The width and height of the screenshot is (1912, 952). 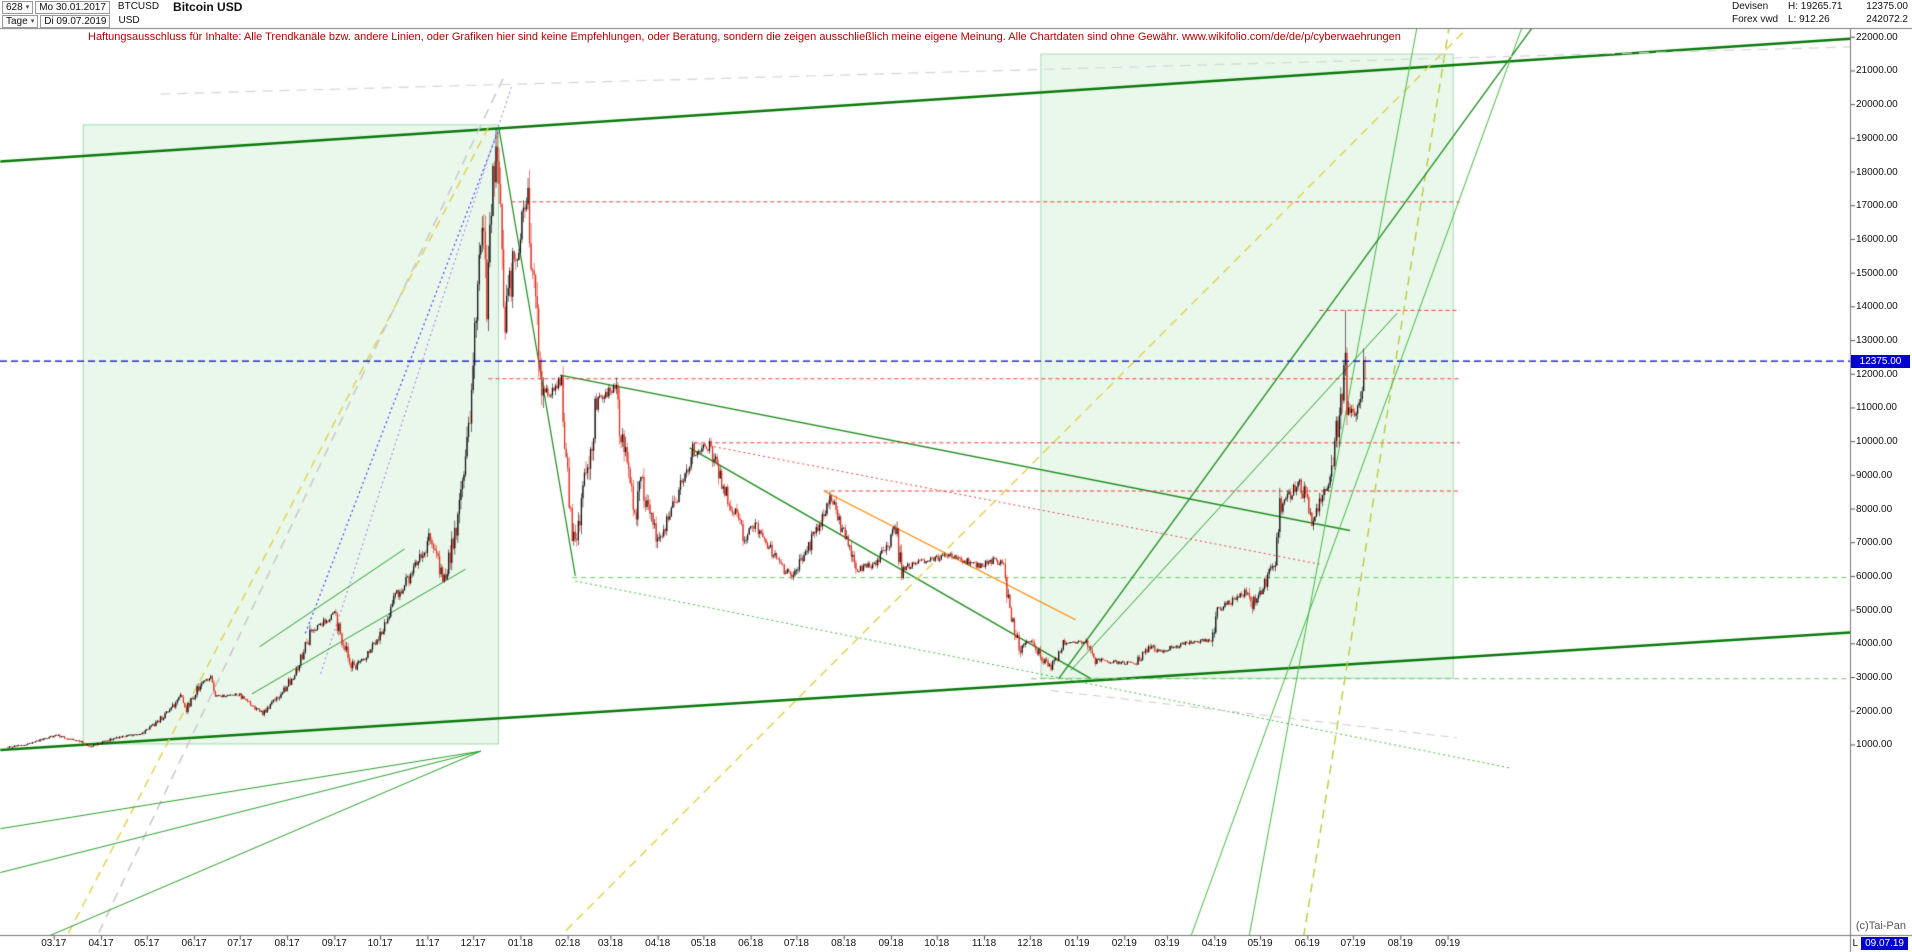 What do you see at coordinates (1809, 19) in the screenshot?
I see `period-low-value: L: 912.26` at bounding box center [1809, 19].